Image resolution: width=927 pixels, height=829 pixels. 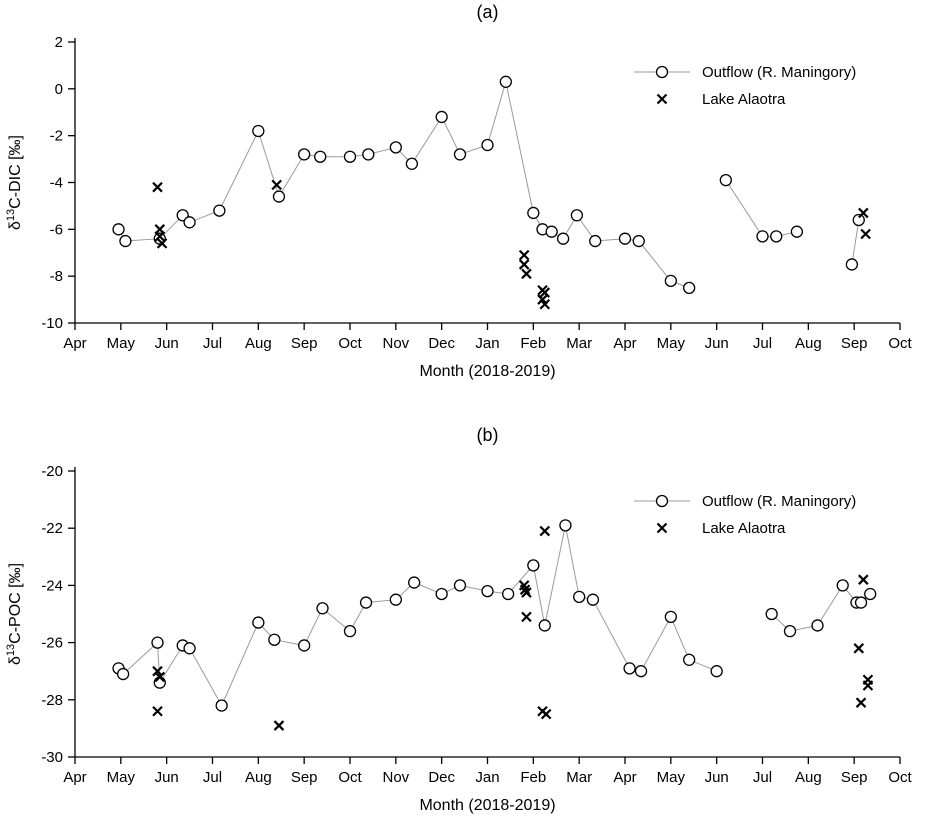 What do you see at coordinates (56, 276) in the screenshot?
I see `y-tick-label: -8` at bounding box center [56, 276].